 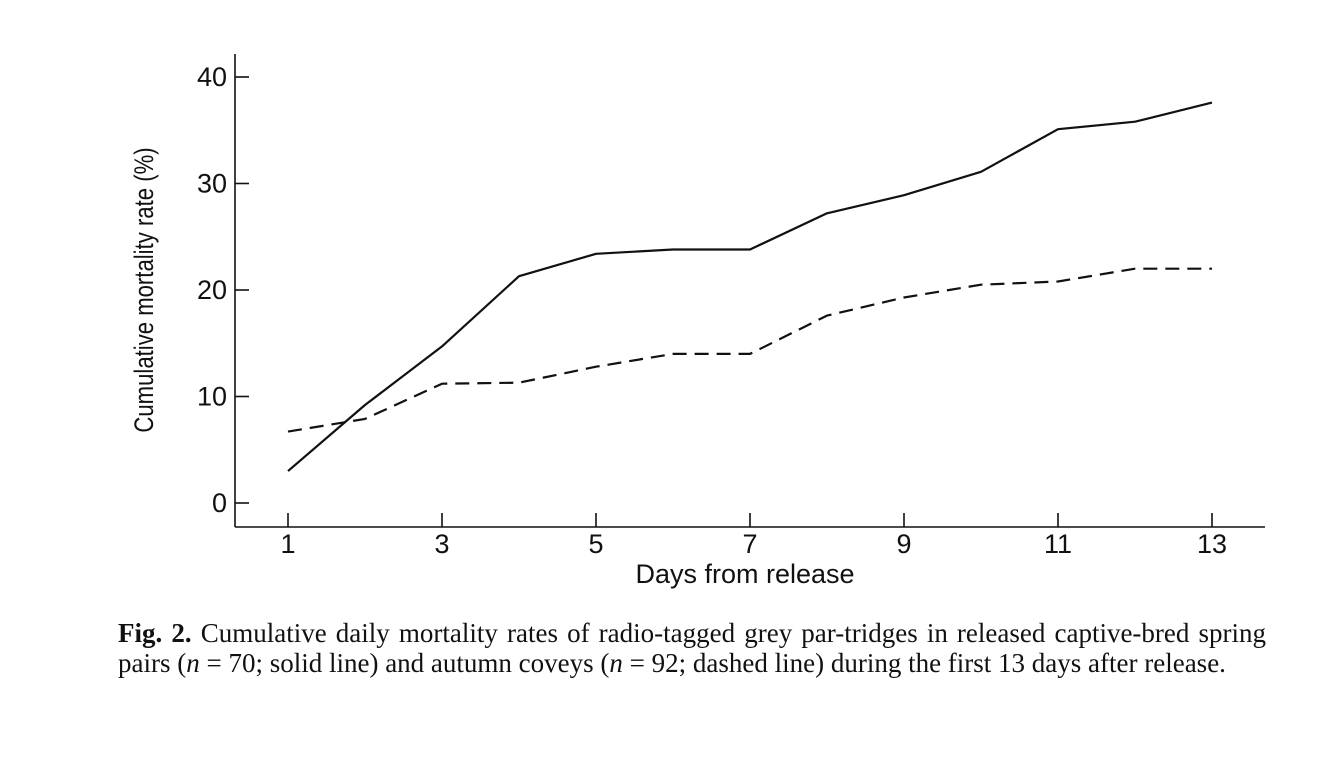 What do you see at coordinates (212, 77) in the screenshot?
I see `y-tick-label: 40` at bounding box center [212, 77].